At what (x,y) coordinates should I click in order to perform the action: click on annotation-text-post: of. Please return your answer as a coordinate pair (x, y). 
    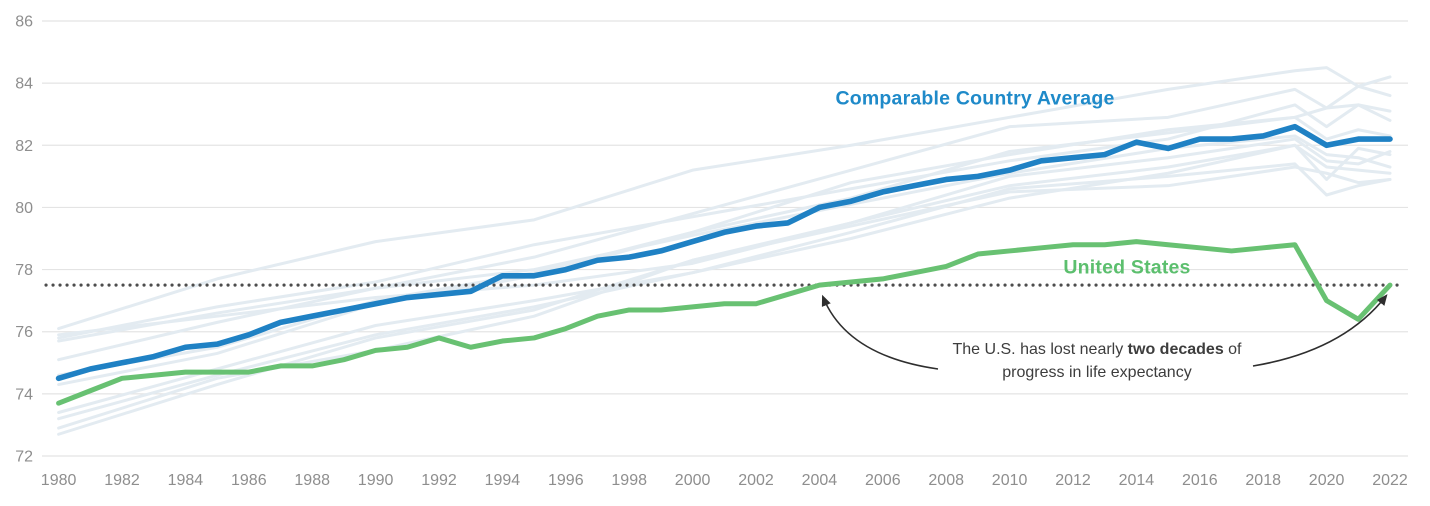
    Looking at the image, I should click on (1232, 349).